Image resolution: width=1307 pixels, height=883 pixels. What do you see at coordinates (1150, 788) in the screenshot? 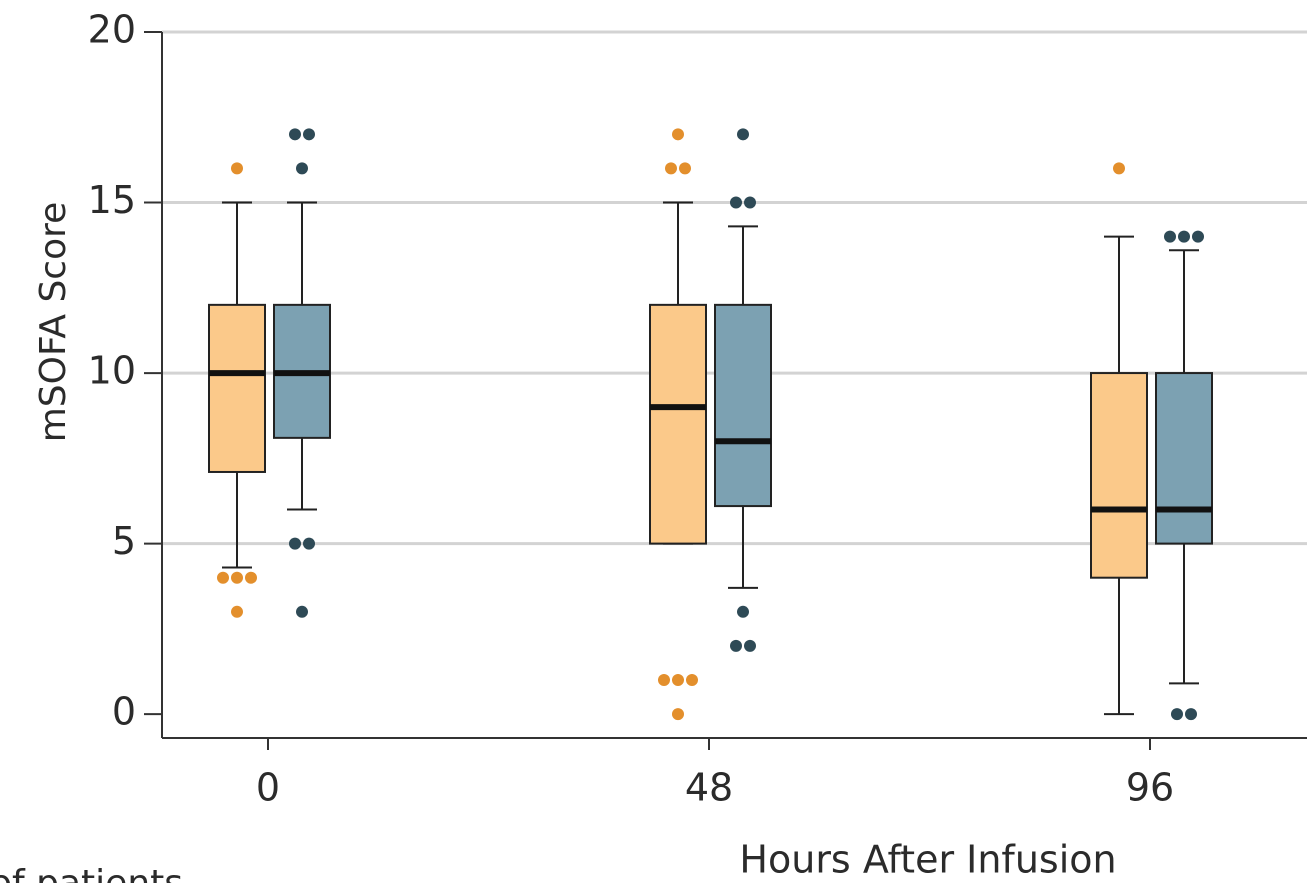
I see `x-tick-label: 96` at bounding box center [1150, 788].